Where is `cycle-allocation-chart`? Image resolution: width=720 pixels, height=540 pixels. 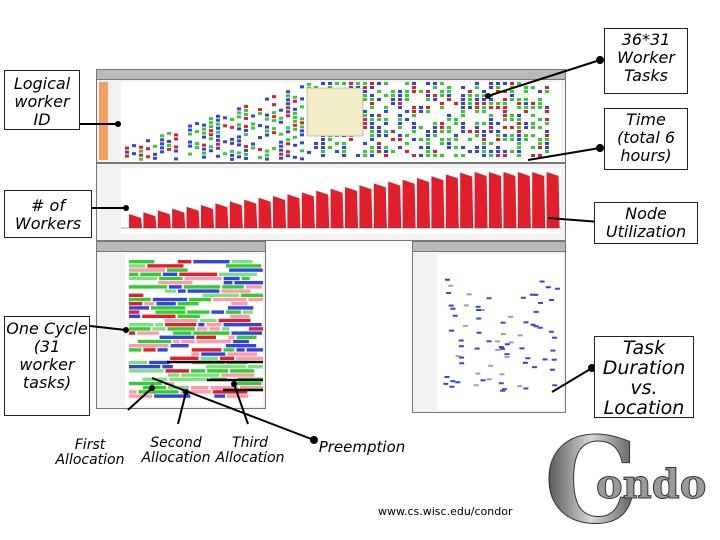 cycle-allocation-chart is located at coordinates (196, 329).